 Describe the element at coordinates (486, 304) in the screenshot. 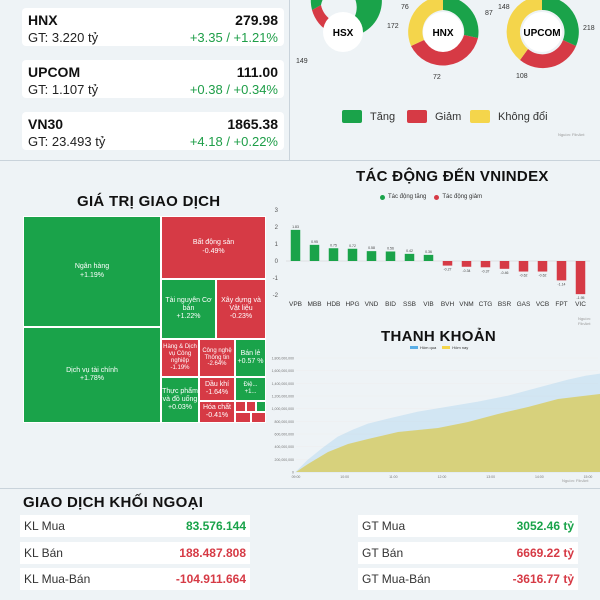

I see `impact-xtick: CTG` at that location.